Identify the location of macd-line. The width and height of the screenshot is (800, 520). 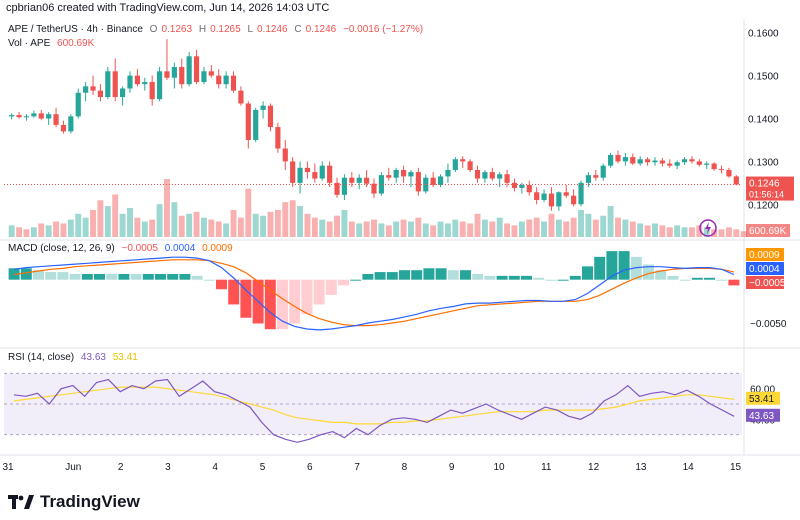
(374, 293).